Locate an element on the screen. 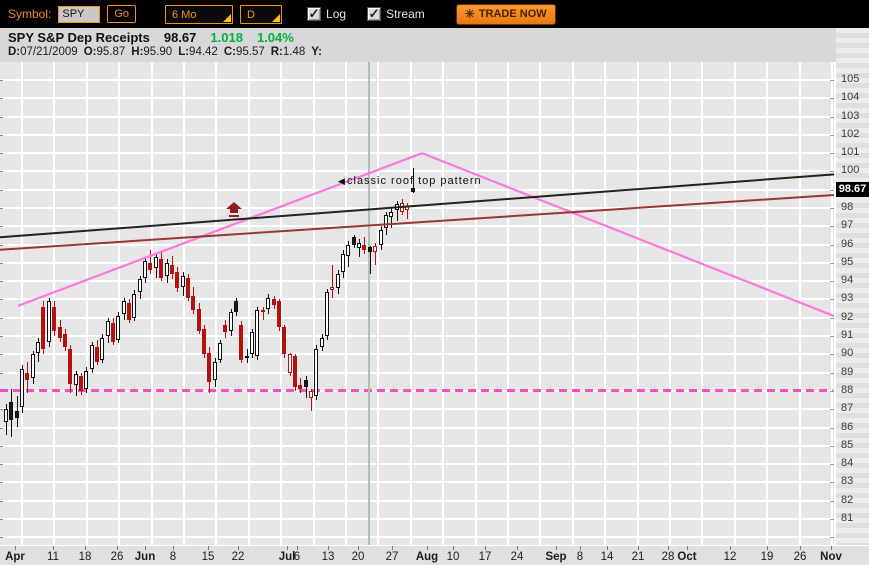 The width and height of the screenshot is (869, 565). date-tick-label: 14 is located at coordinates (607, 557).